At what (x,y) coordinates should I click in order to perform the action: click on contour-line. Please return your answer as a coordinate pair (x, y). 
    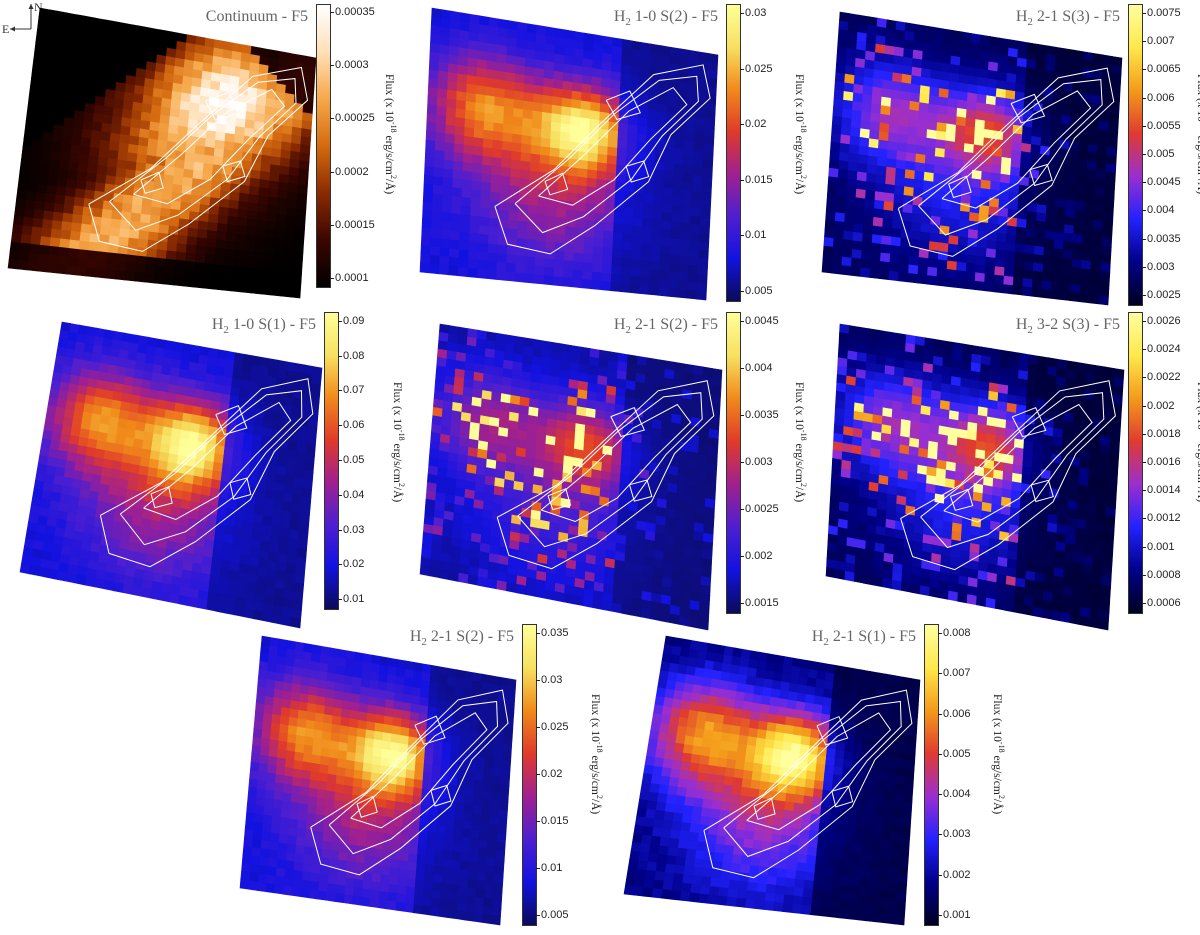
    Looking at the image, I should click on (1010, 157).